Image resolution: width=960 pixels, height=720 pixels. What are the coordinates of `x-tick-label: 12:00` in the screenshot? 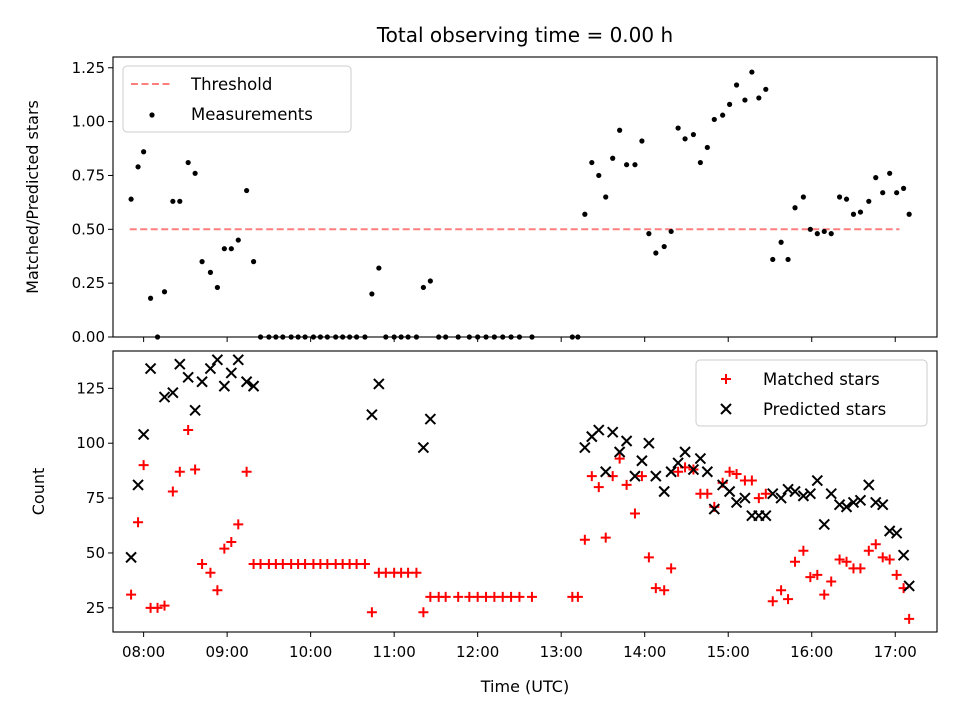 It's located at (477, 652).